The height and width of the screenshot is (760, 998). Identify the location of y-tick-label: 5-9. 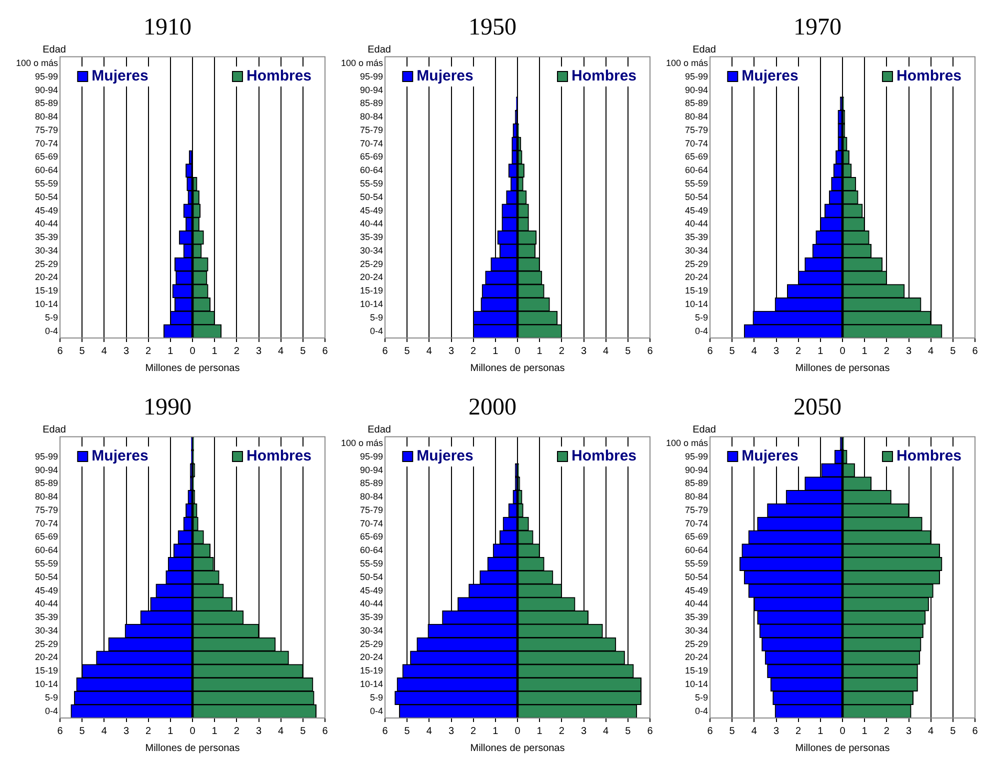
(376, 697).